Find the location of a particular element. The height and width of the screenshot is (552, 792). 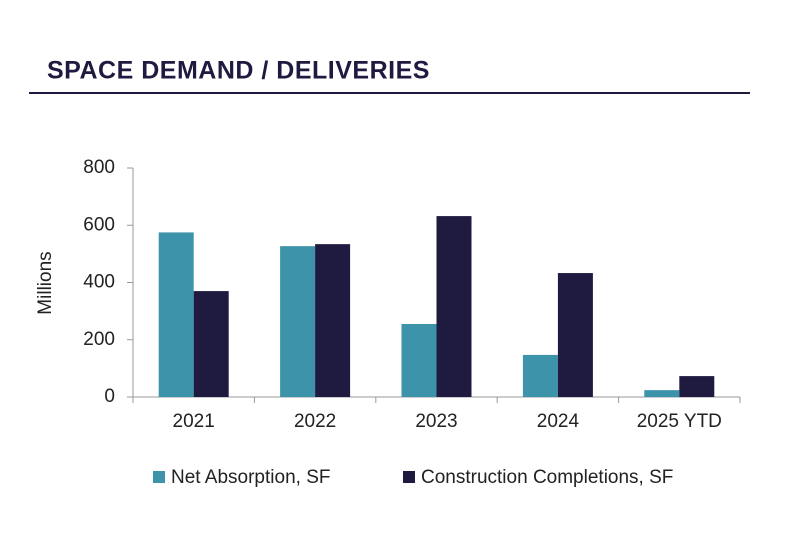

x-tick-label: 2021 is located at coordinates (194, 421).